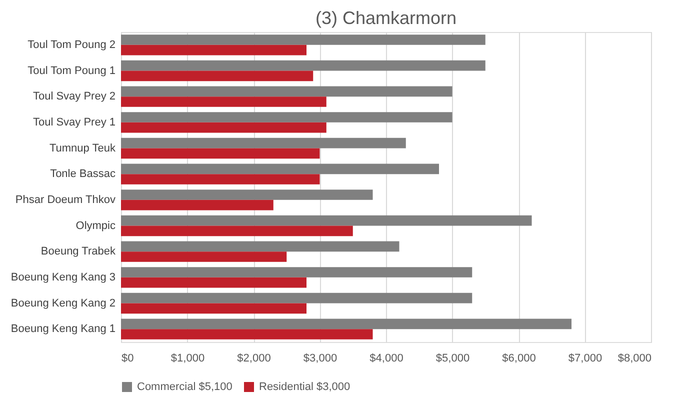 The width and height of the screenshot is (676, 402). Describe the element at coordinates (74, 96) in the screenshot. I see `y-tick-label: Toul Svay Prey 2` at that location.